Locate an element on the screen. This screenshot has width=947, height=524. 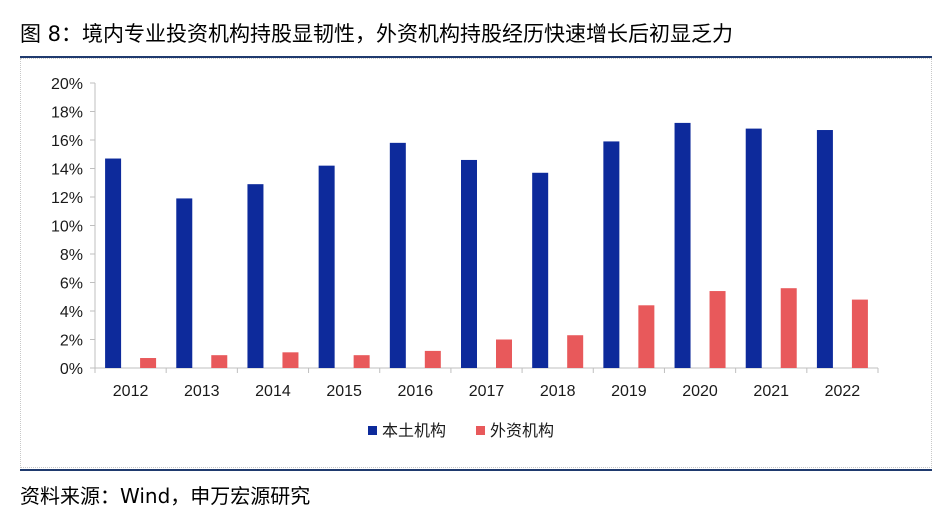
bar-domestic-2014 is located at coordinates (255, 276).